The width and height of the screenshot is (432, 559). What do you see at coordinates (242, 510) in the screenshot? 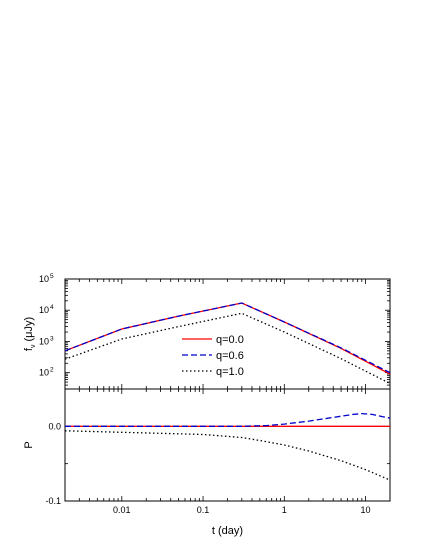
I see `x-tick-labels: 0.01 0.1 1 10` at bounding box center [242, 510].